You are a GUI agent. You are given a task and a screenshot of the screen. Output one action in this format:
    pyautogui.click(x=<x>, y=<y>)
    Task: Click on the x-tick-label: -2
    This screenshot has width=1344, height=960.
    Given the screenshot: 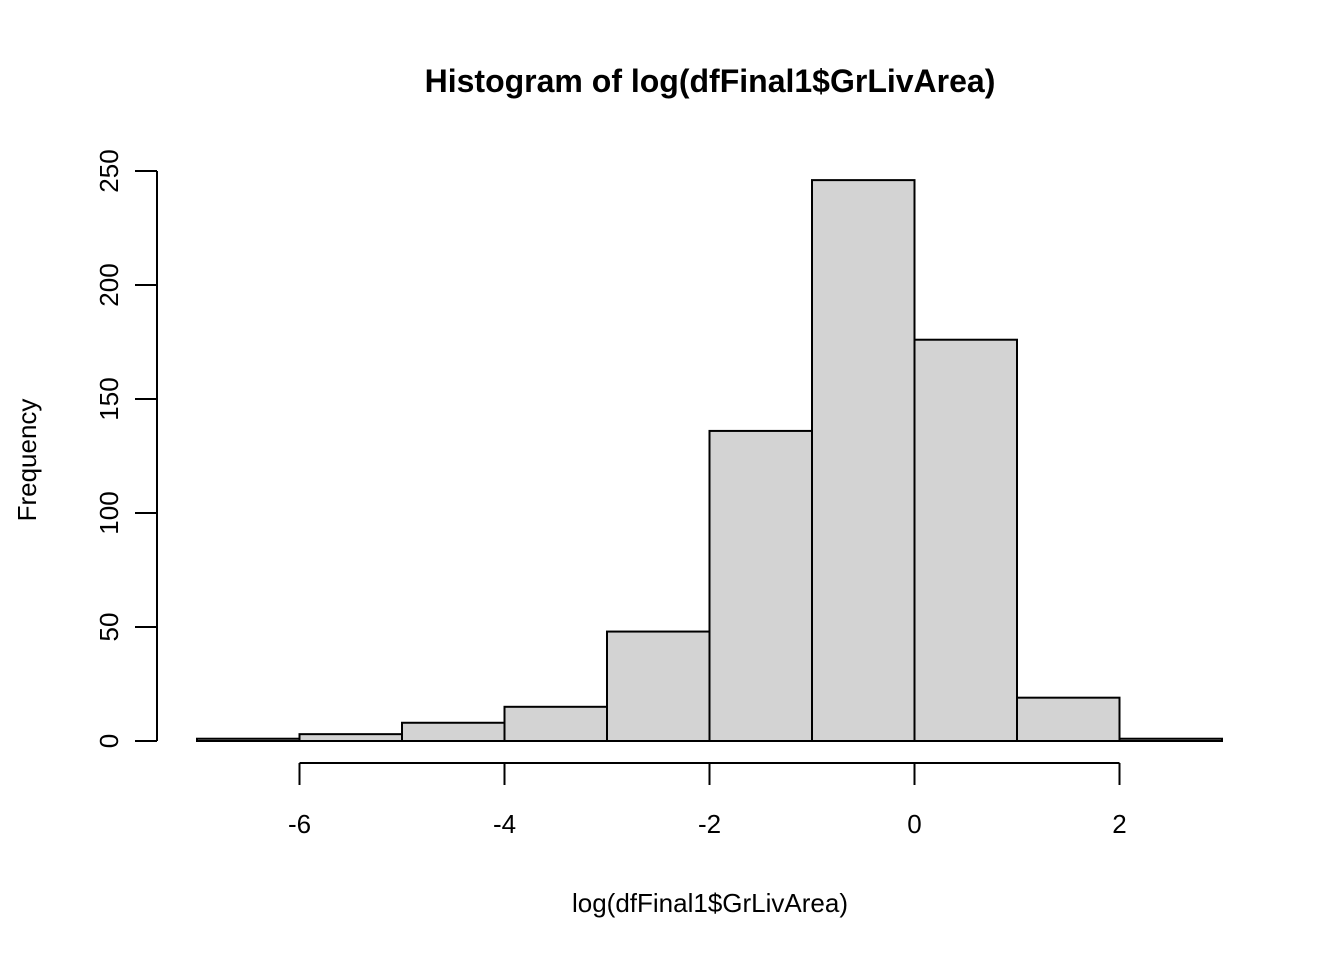 What is the action you would take?
    pyautogui.click(x=709, y=824)
    